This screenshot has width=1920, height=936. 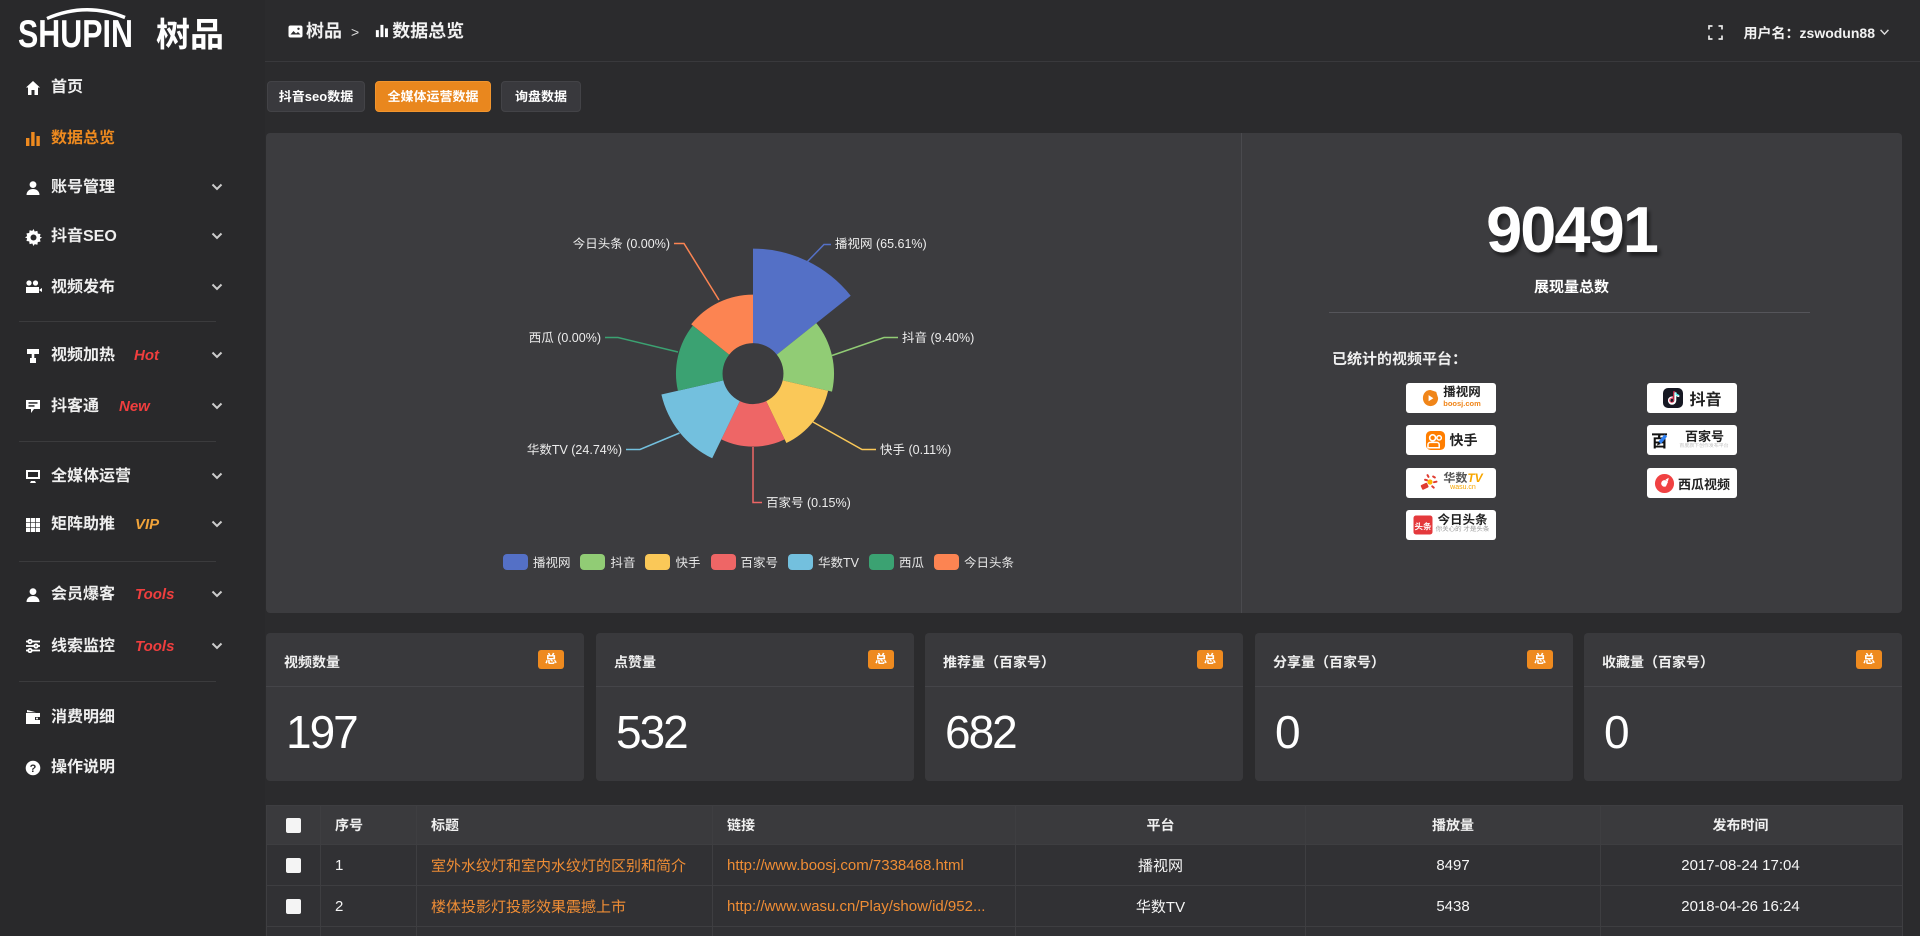 What do you see at coordinates (75, 32) in the screenshot?
I see `svg-text: SHUPIN` at bounding box center [75, 32].